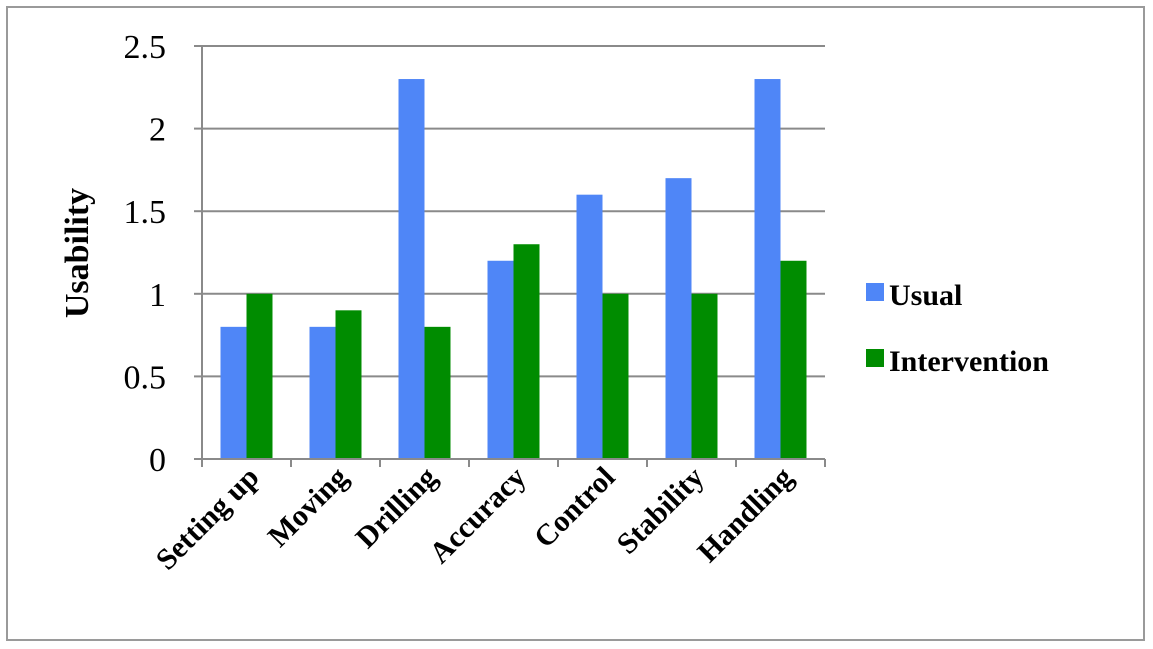 This screenshot has width=1153, height=649. Describe the element at coordinates (157, 460) in the screenshot. I see `y-tick-label: 0` at that location.